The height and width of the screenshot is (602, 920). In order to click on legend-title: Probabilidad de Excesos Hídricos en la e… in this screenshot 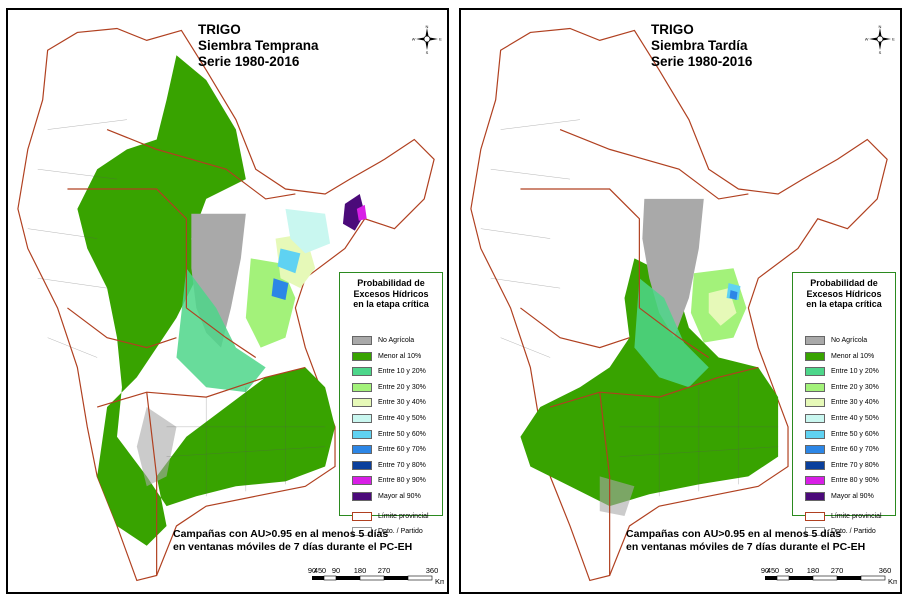, I will do `click(391, 294)`.